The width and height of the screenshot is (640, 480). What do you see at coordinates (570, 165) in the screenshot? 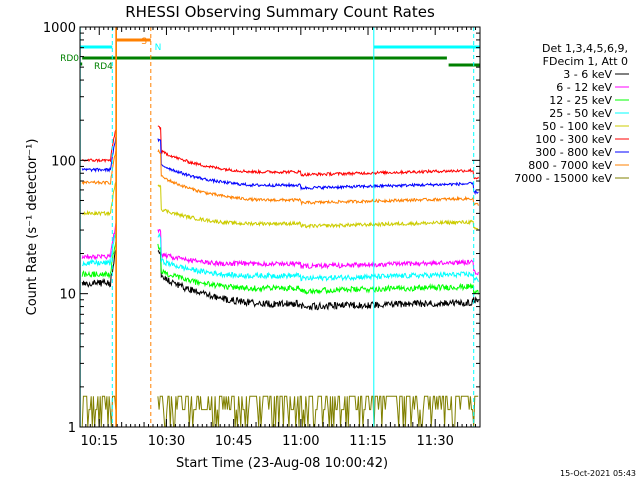
I see `legend-entry-label: 800 - 7000 keV` at bounding box center [570, 165].